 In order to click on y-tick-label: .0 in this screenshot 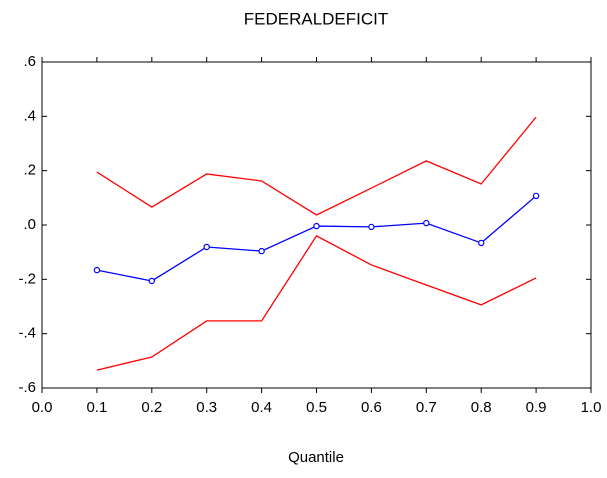, I will do `click(29, 224)`.